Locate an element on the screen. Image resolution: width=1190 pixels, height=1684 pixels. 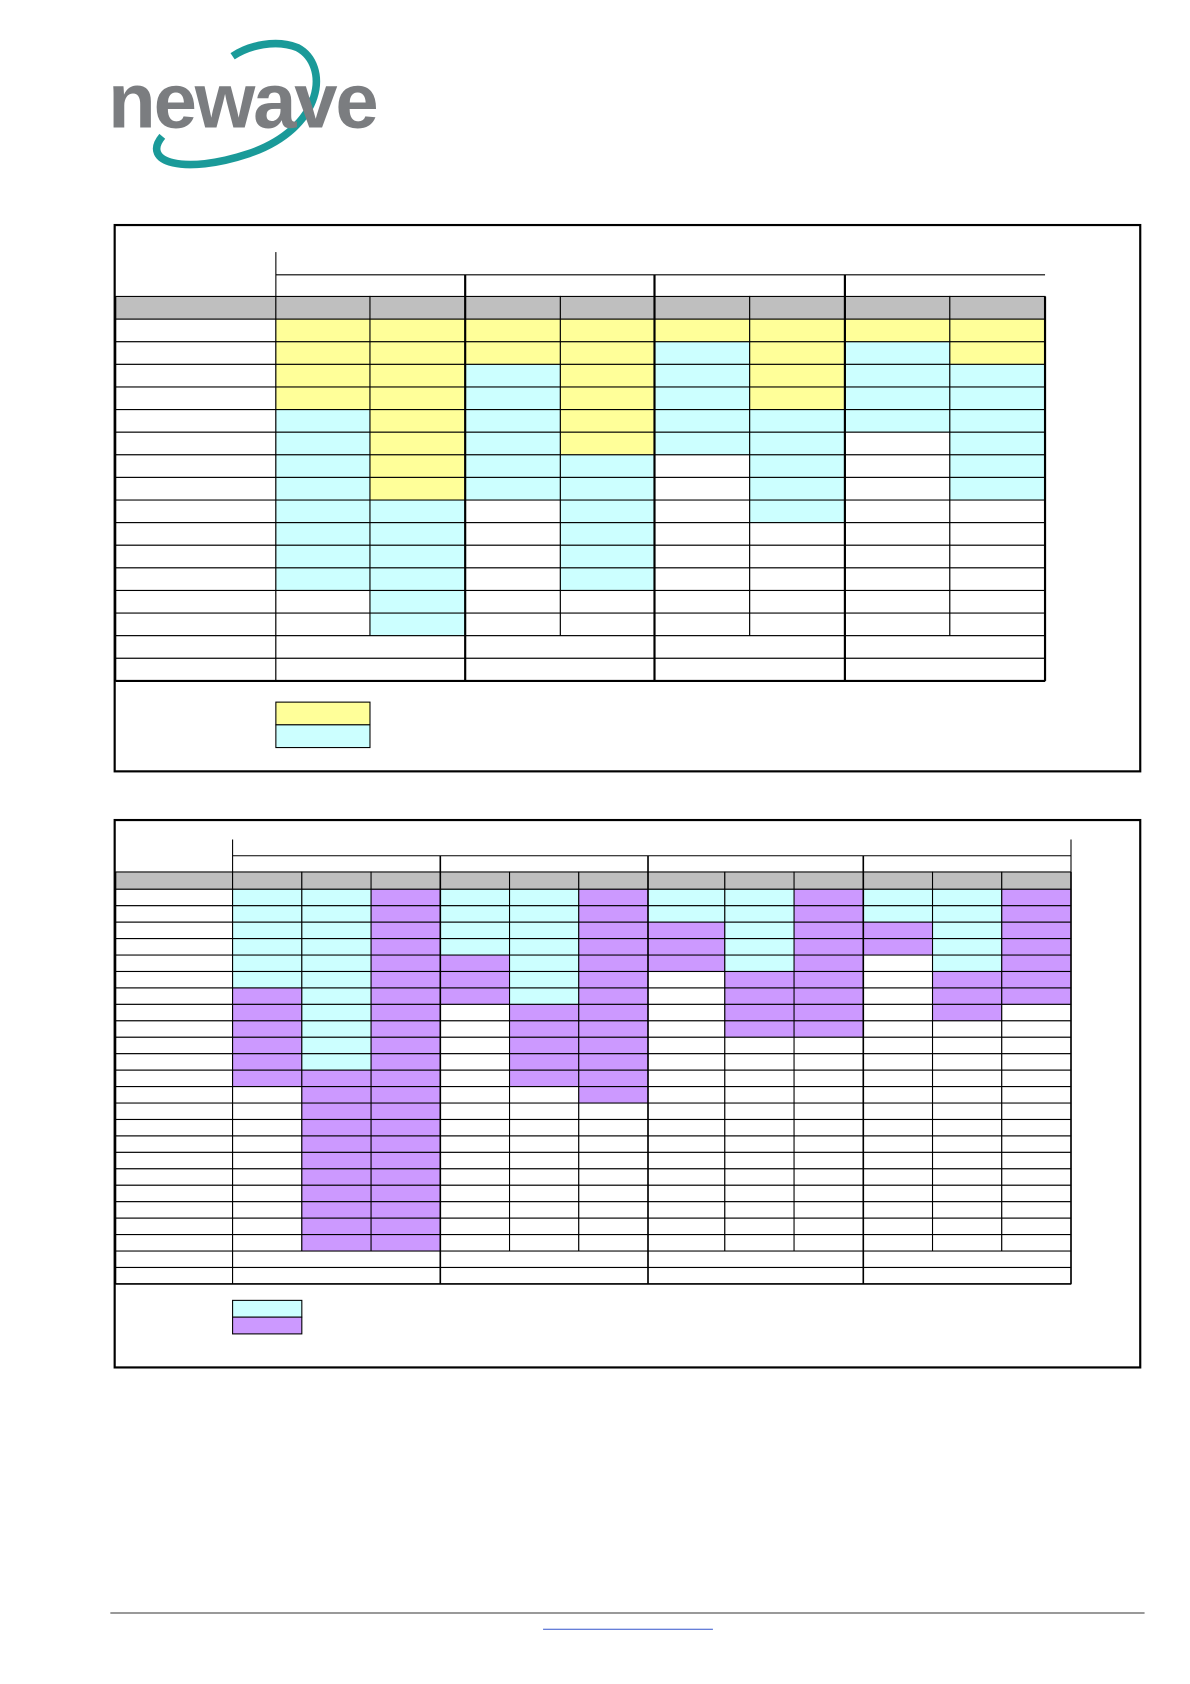
legend-swatch is located at coordinates (323, 713).